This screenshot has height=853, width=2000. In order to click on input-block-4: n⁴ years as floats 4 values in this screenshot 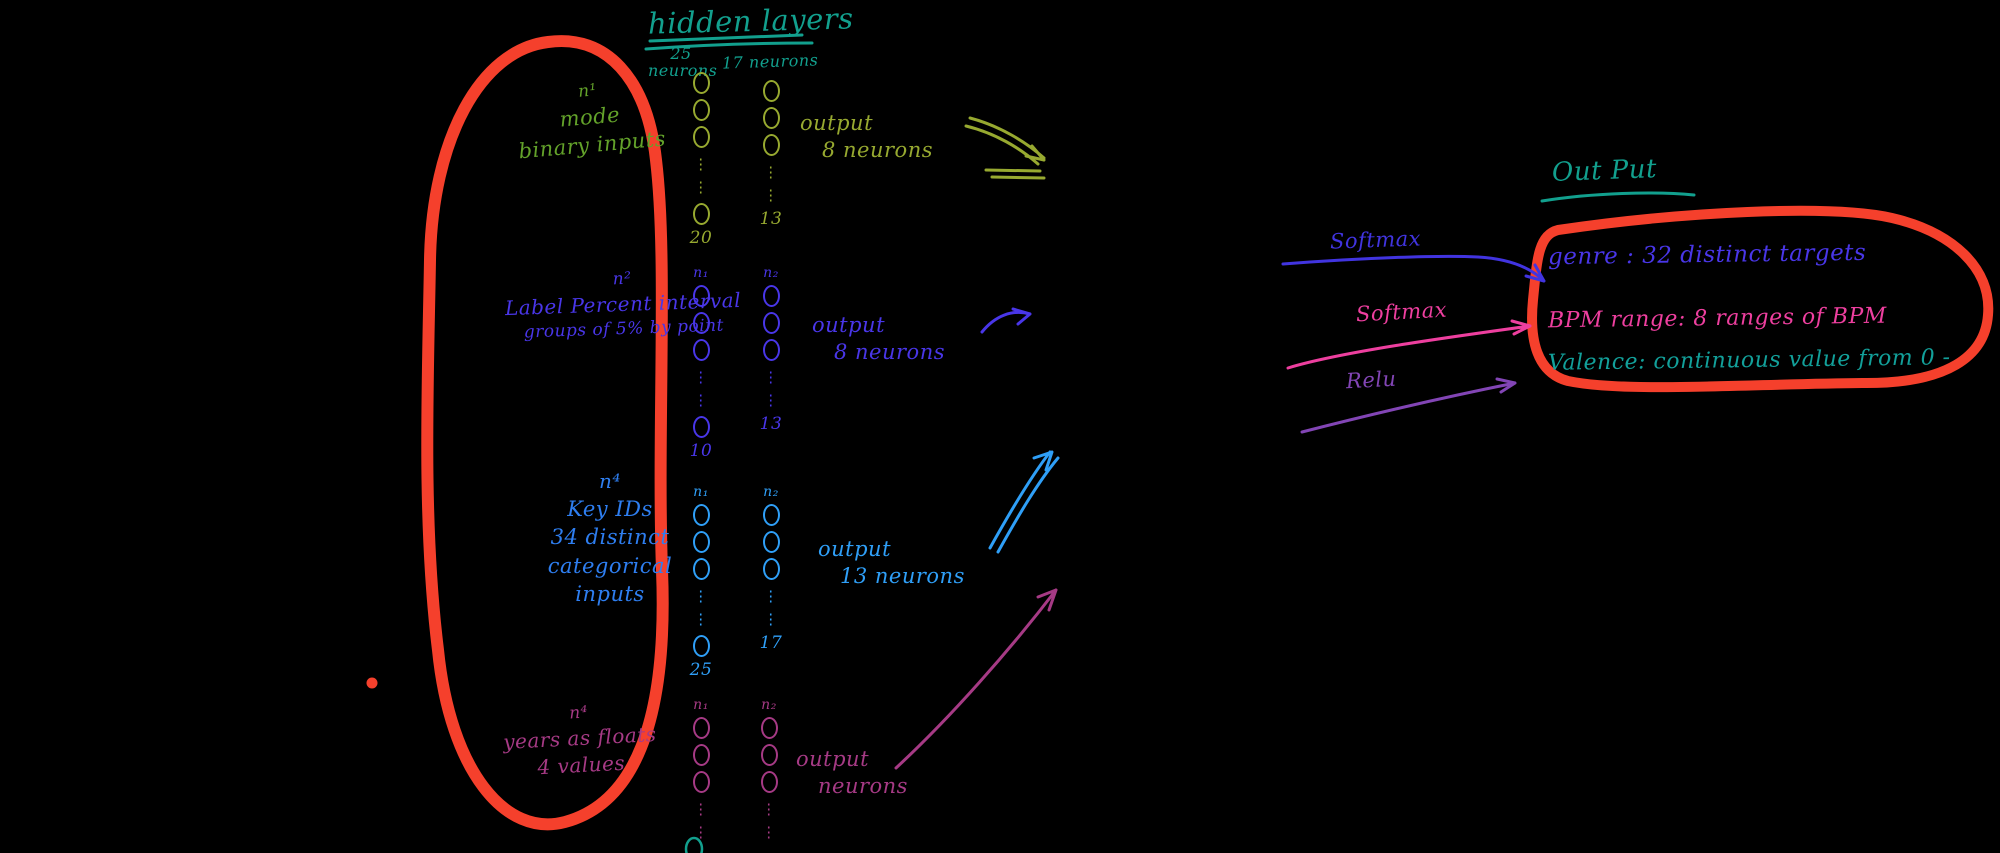, I will do `click(580, 740)`.